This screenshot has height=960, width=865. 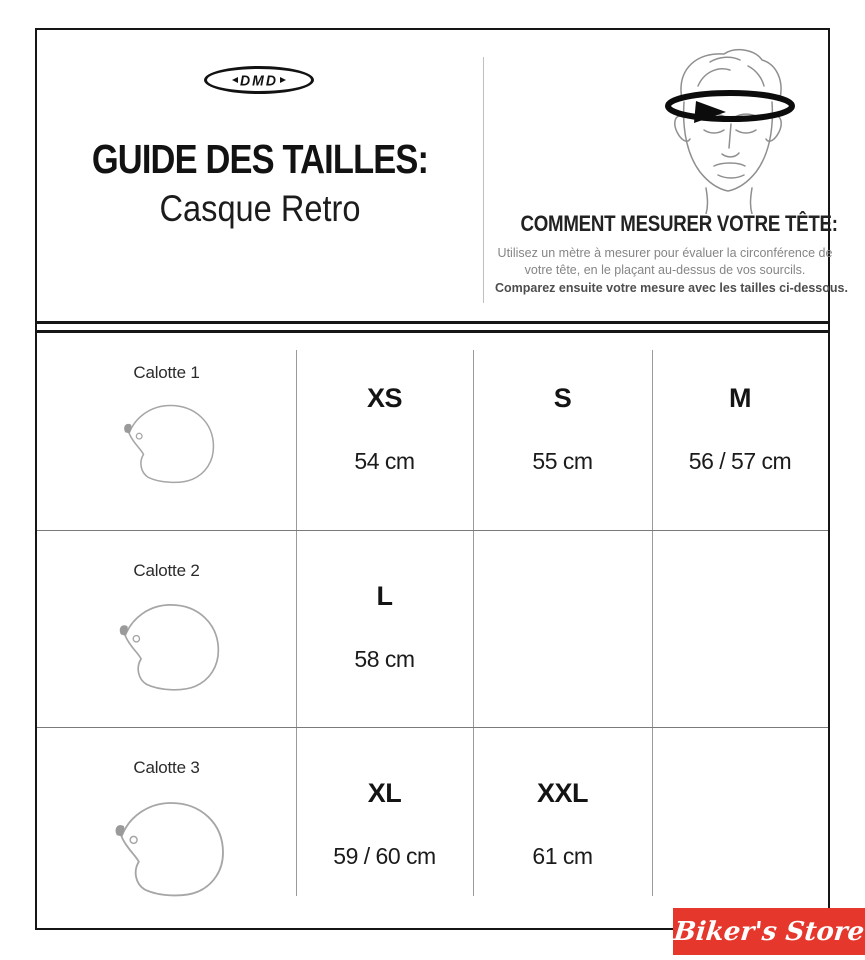 What do you see at coordinates (432, 327) in the screenshot?
I see `double-rule-separator` at bounding box center [432, 327].